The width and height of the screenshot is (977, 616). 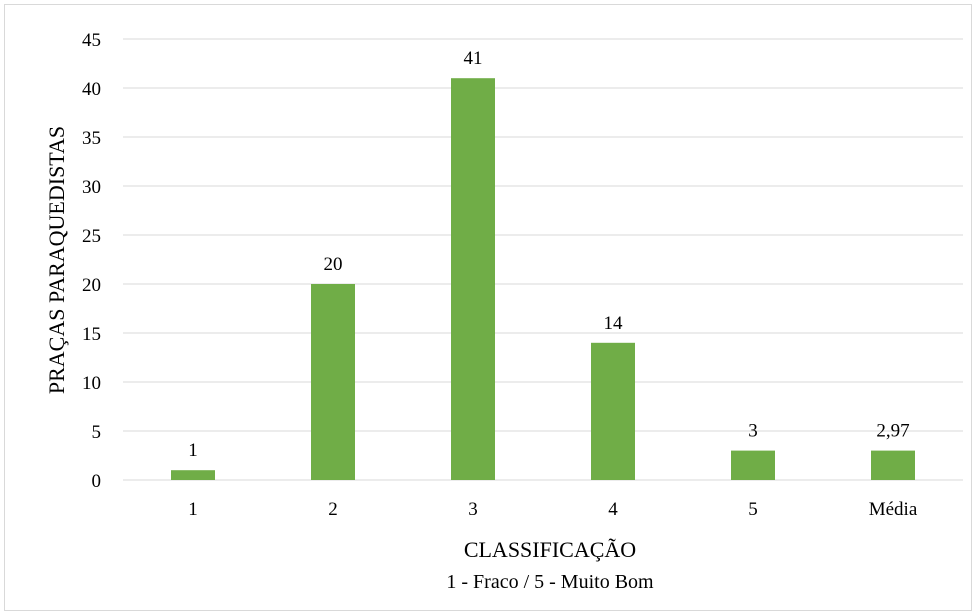 What do you see at coordinates (91, 40) in the screenshot?
I see `y-tick-label: 45` at bounding box center [91, 40].